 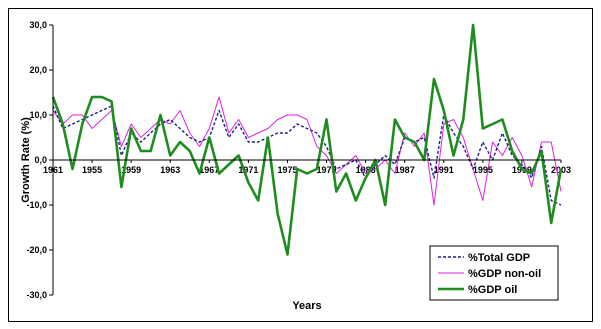 What do you see at coordinates (287, 170) in the screenshot?
I see `x-tick-label: 1975` at bounding box center [287, 170].